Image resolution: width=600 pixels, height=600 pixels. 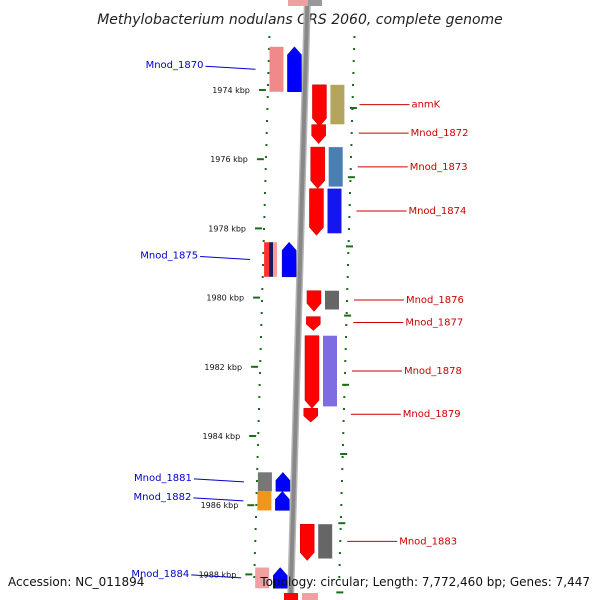 What do you see at coordinates (432, 414) in the screenshot?
I see `gene-label: Mnod_1879` at bounding box center [432, 414].